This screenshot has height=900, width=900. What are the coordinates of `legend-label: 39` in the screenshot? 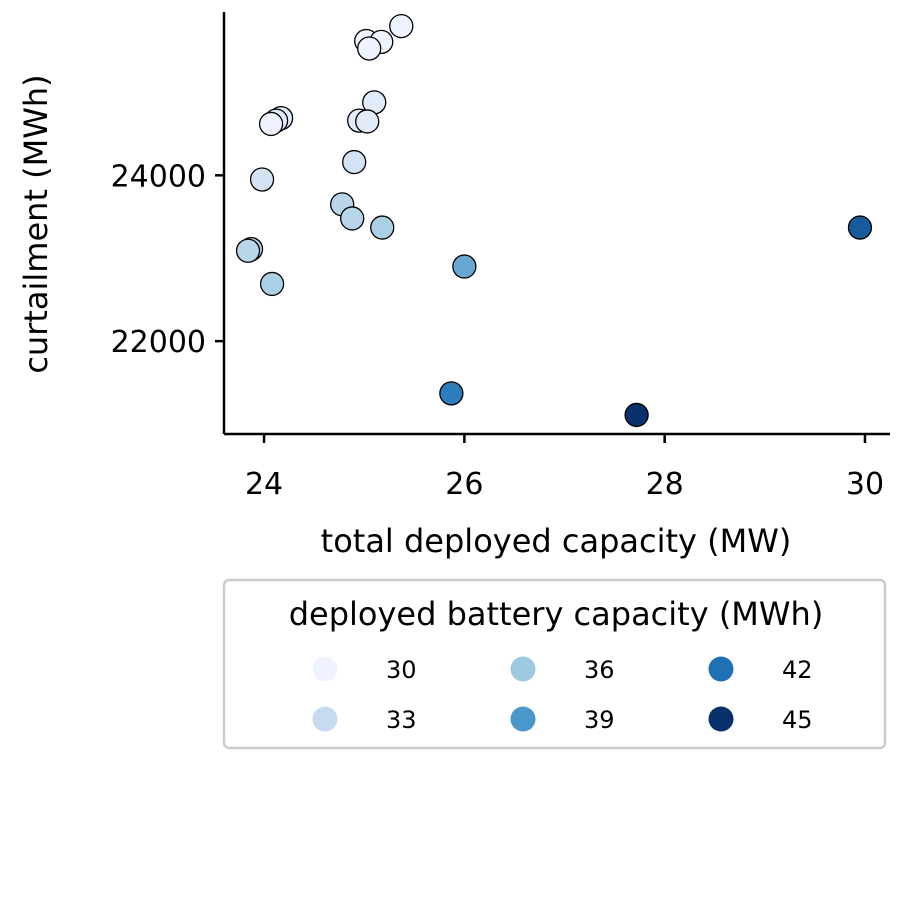 It's located at (599, 720).